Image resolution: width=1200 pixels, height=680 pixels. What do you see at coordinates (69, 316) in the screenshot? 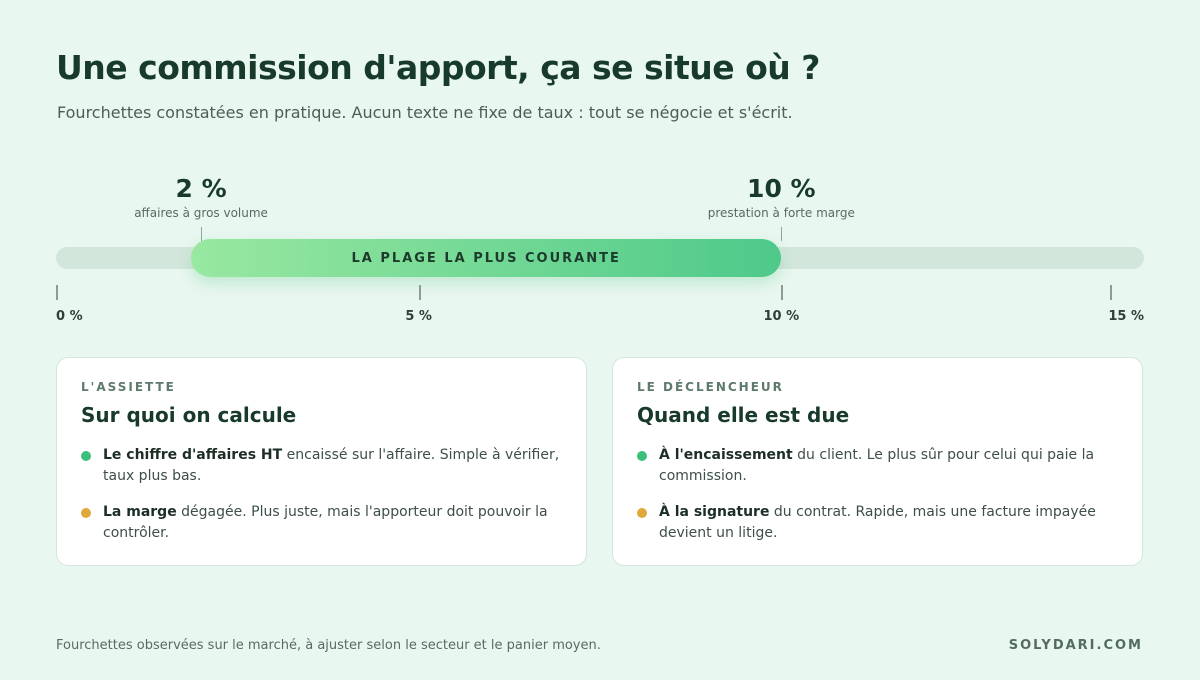
I see `axis-label-0: 0 %` at bounding box center [69, 316].